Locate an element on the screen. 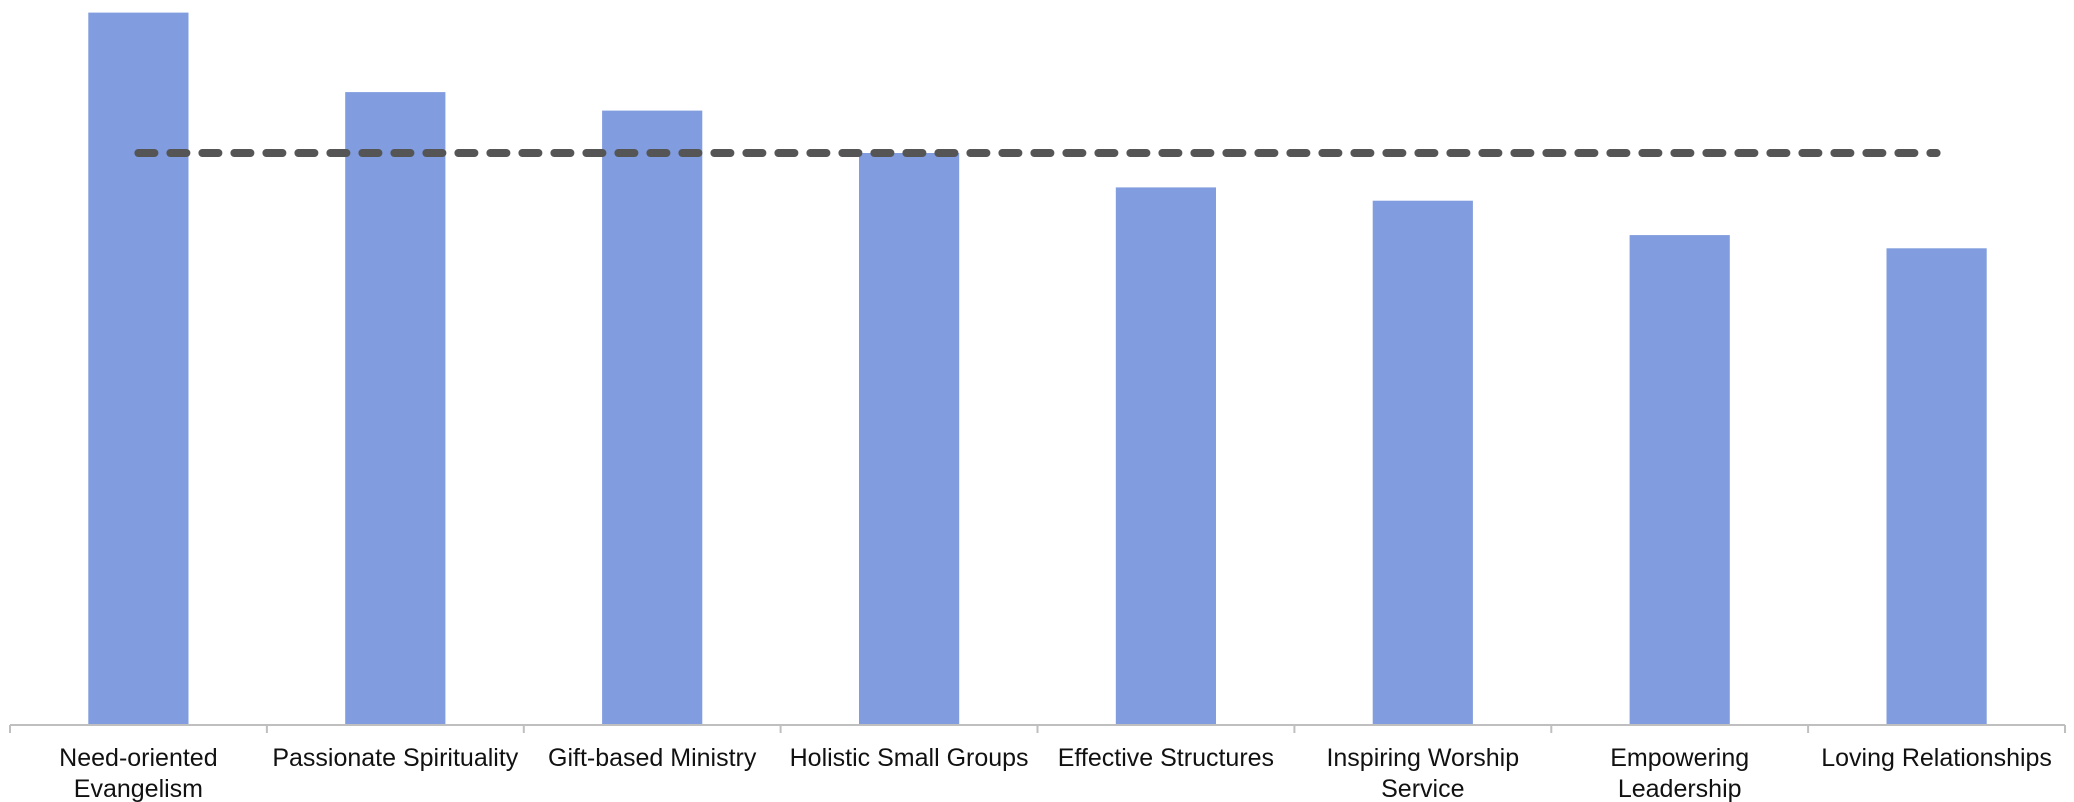  x-axis-ticks is located at coordinates (1037, 729).